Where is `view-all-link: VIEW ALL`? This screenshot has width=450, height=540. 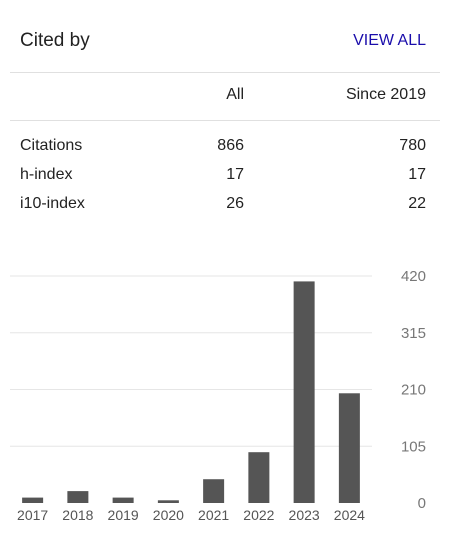 view-all-link: VIEW ALL is located at coordinates (389, 40).